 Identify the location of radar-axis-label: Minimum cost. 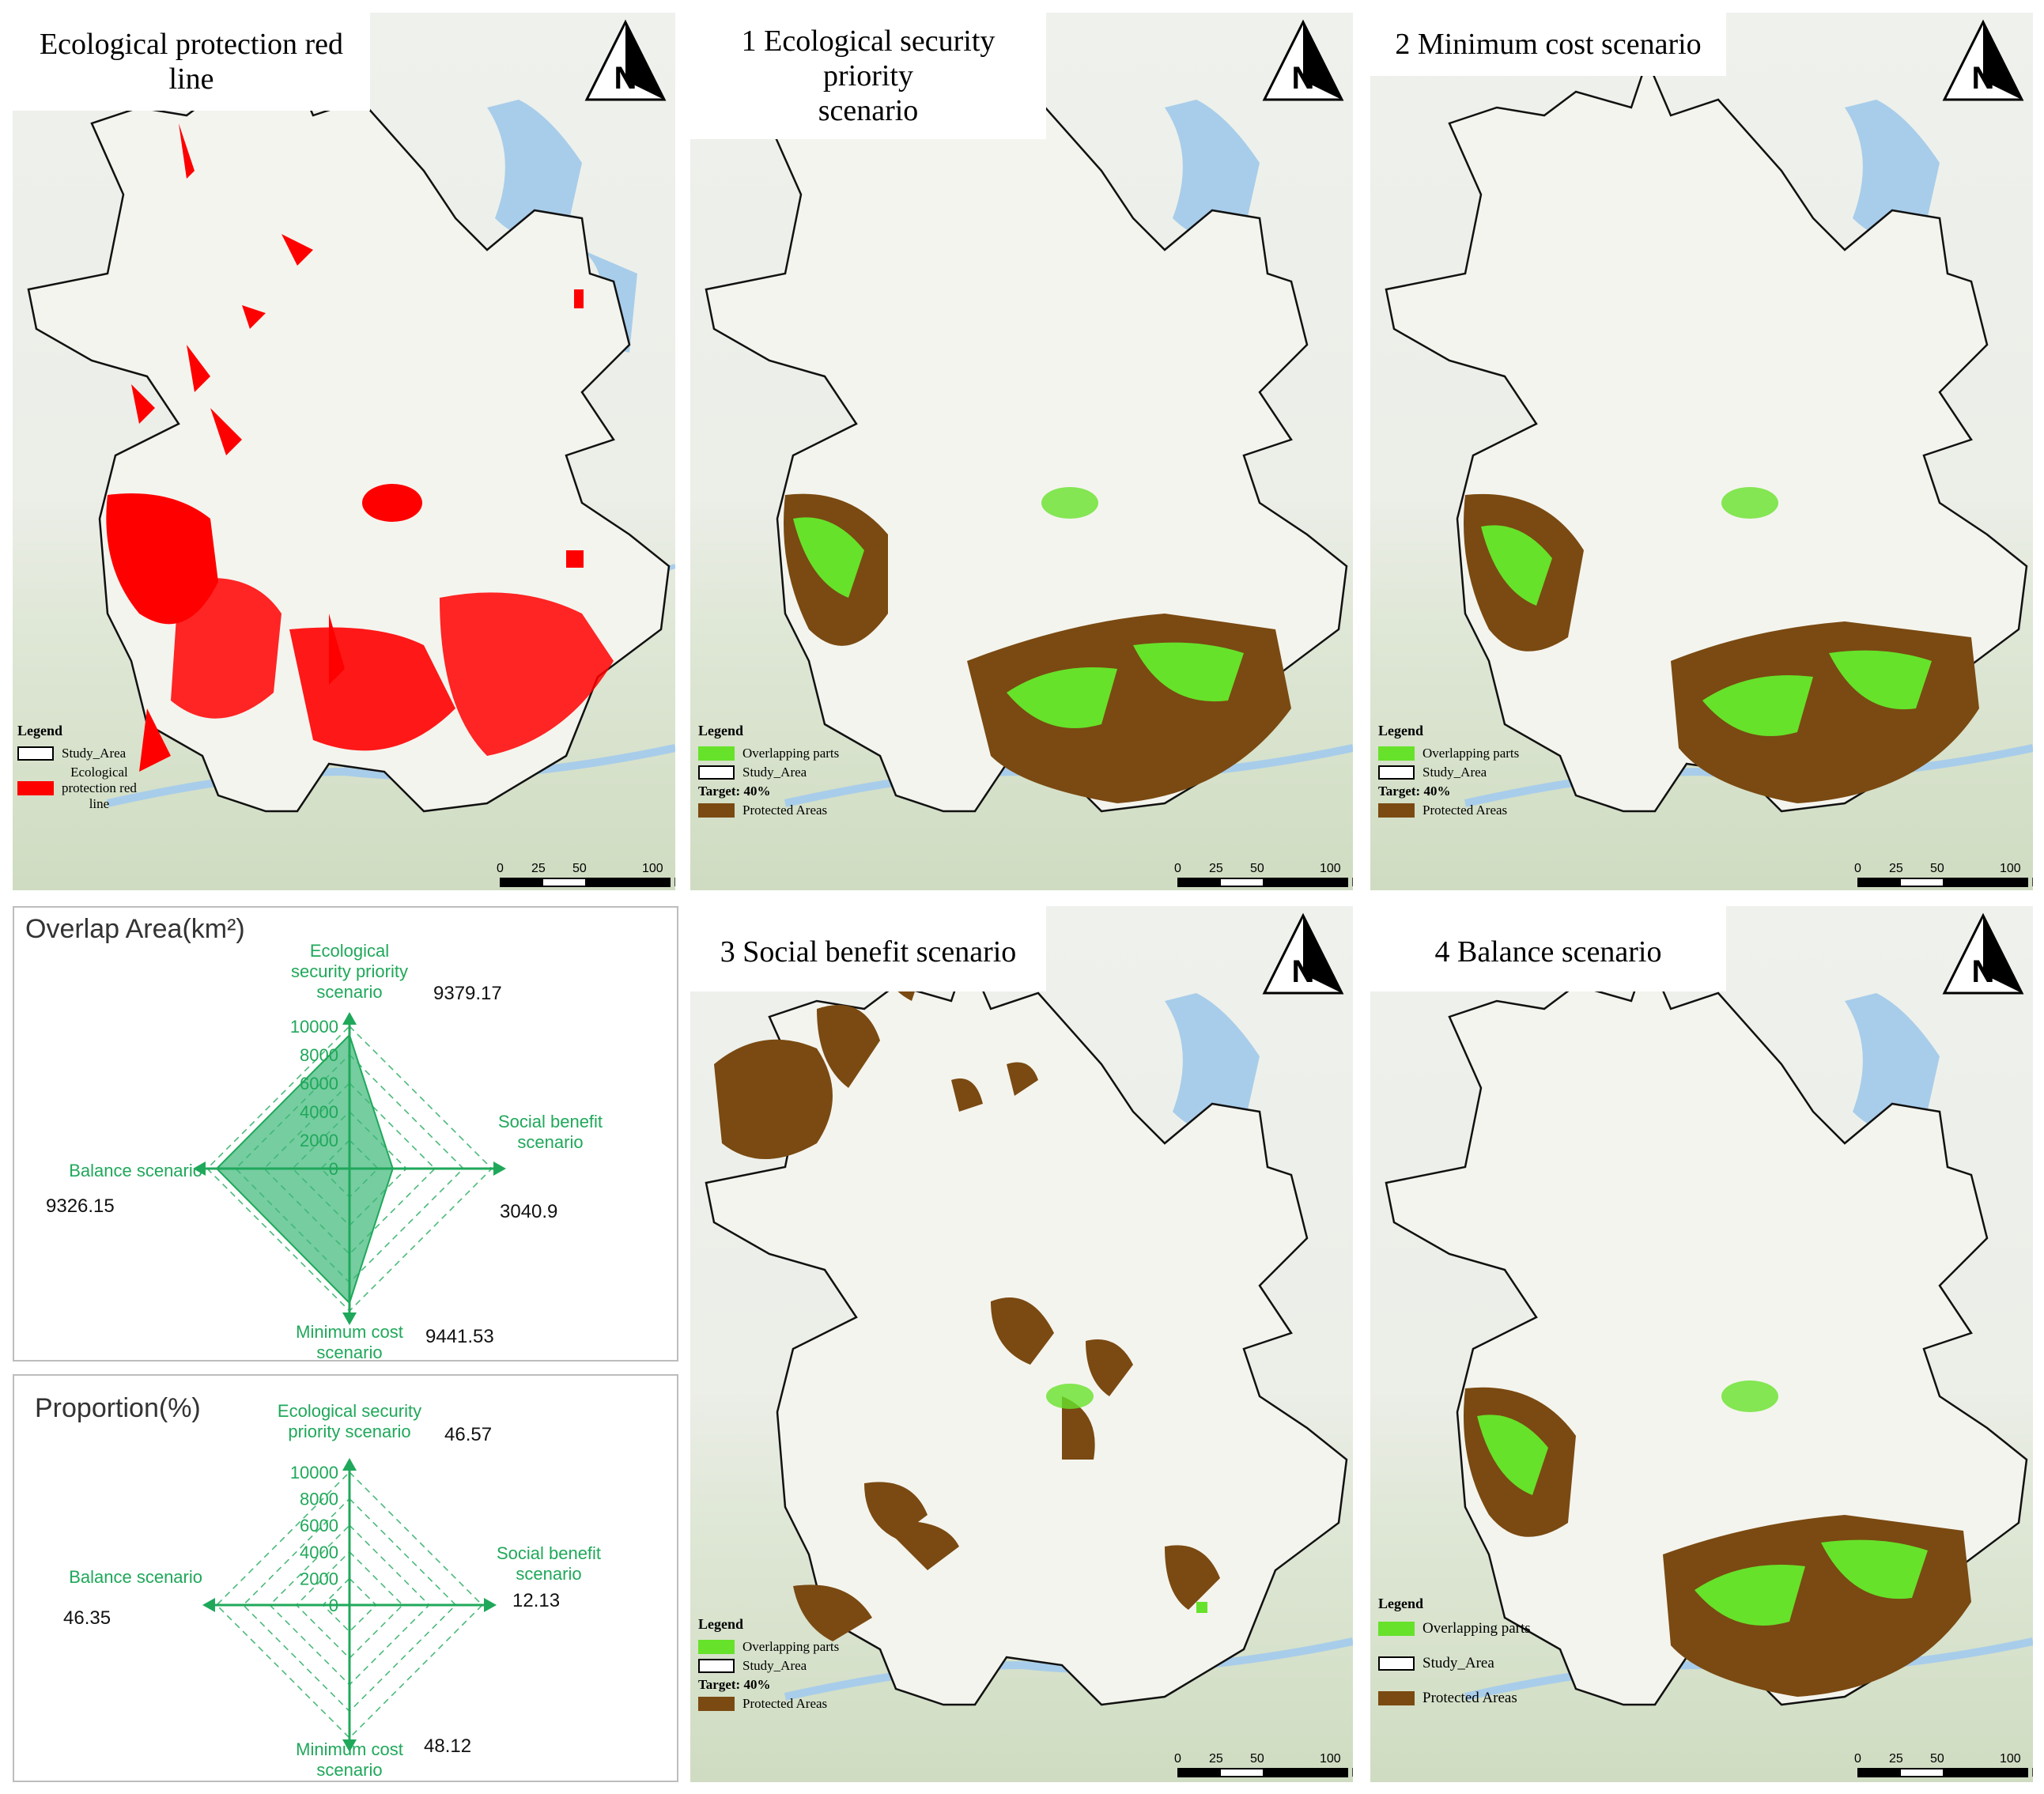
(349, 1332).